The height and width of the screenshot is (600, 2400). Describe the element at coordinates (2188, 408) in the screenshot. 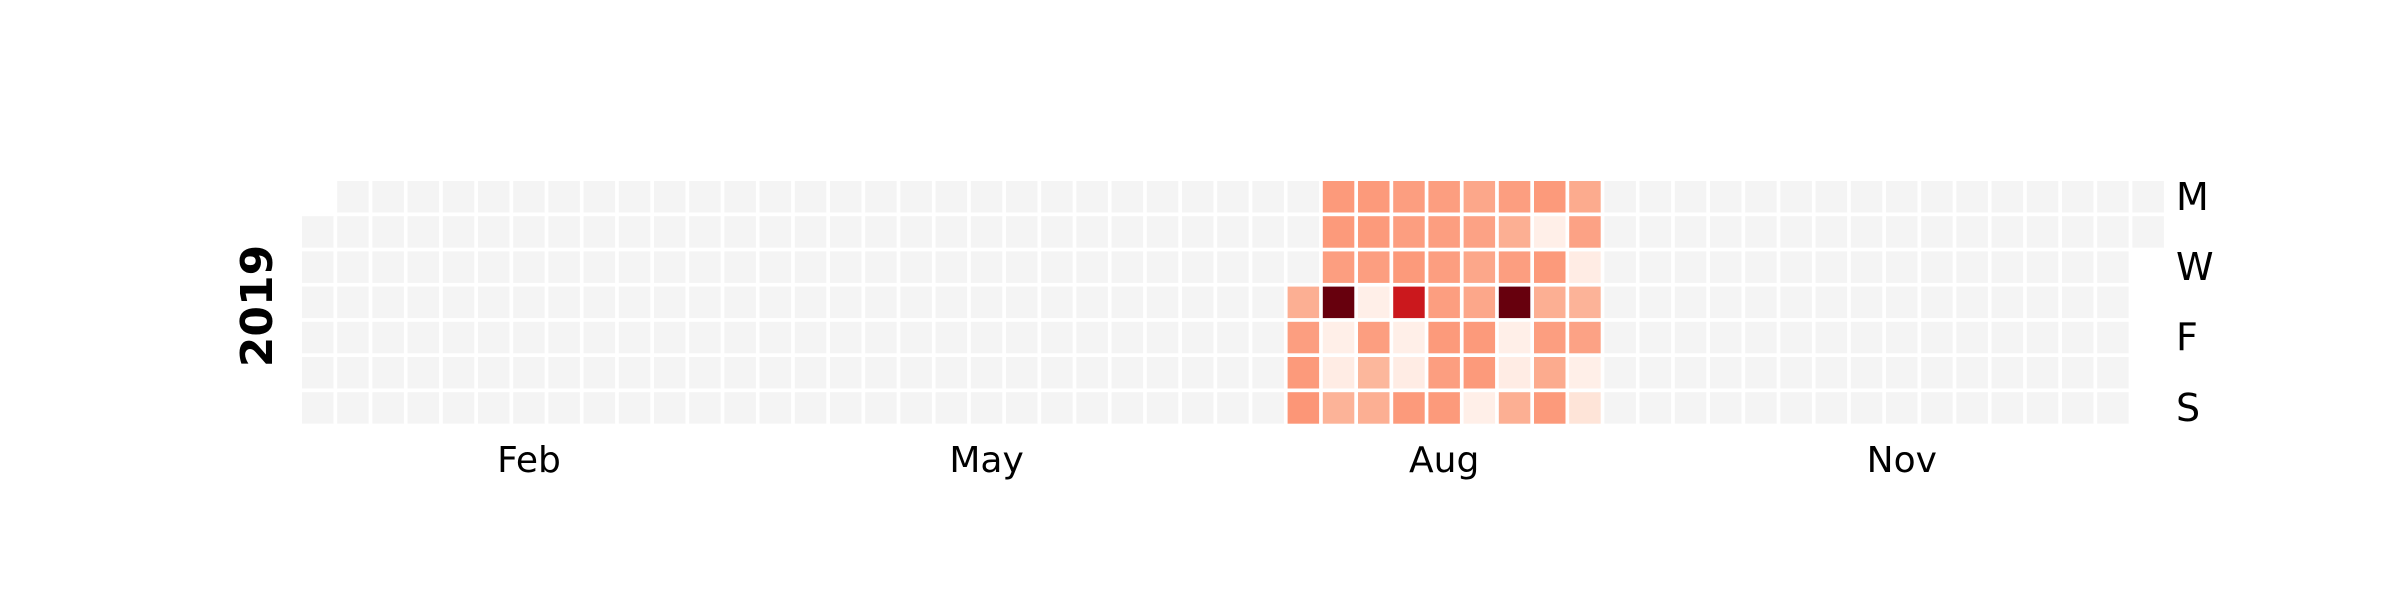

I see `weekday-label: S` at that location.